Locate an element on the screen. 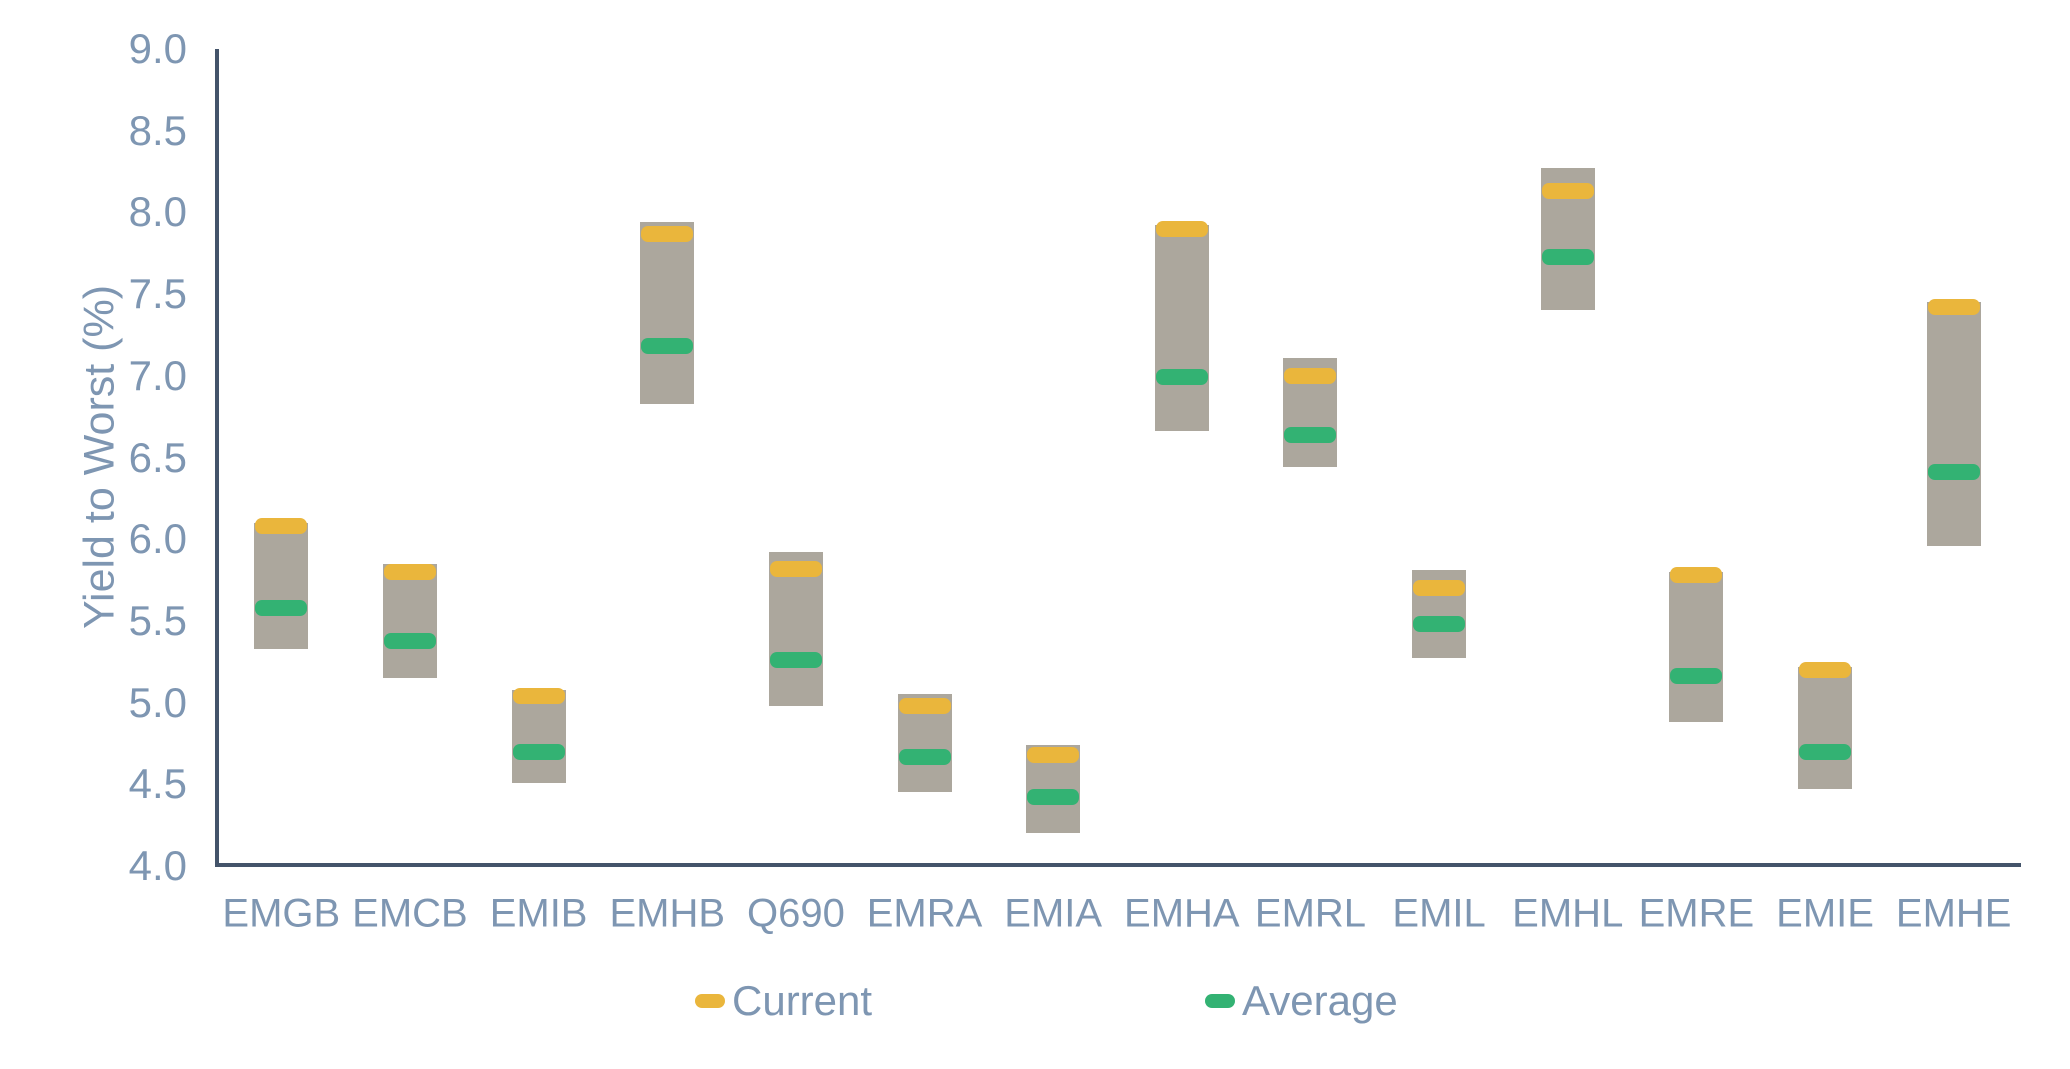 This screenshot has width=2070, height=1069. range-bar-emcb is located at coordinates (409, 621).